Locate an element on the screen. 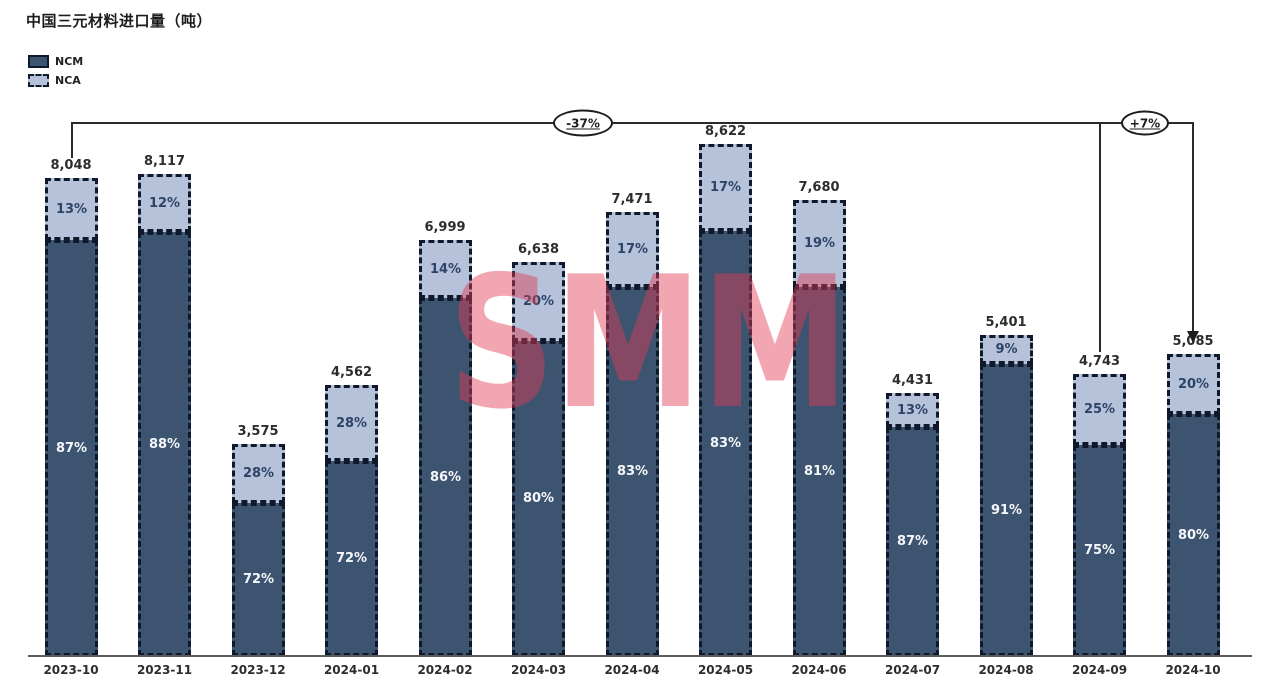 The height and width of the screenshot is (690, 1264). yoy-change-badge: -37% is located at coordinates (583, 123).